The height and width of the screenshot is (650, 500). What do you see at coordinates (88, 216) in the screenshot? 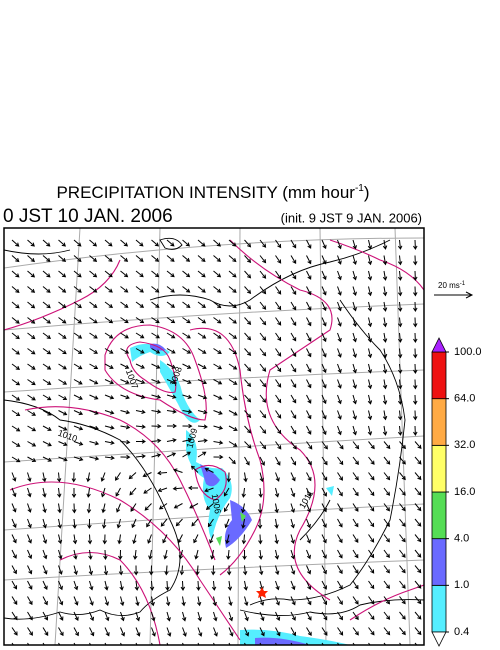
I see `valid-time: 0 JST 10 JAN. 2006` at bounding box center [88, 216].